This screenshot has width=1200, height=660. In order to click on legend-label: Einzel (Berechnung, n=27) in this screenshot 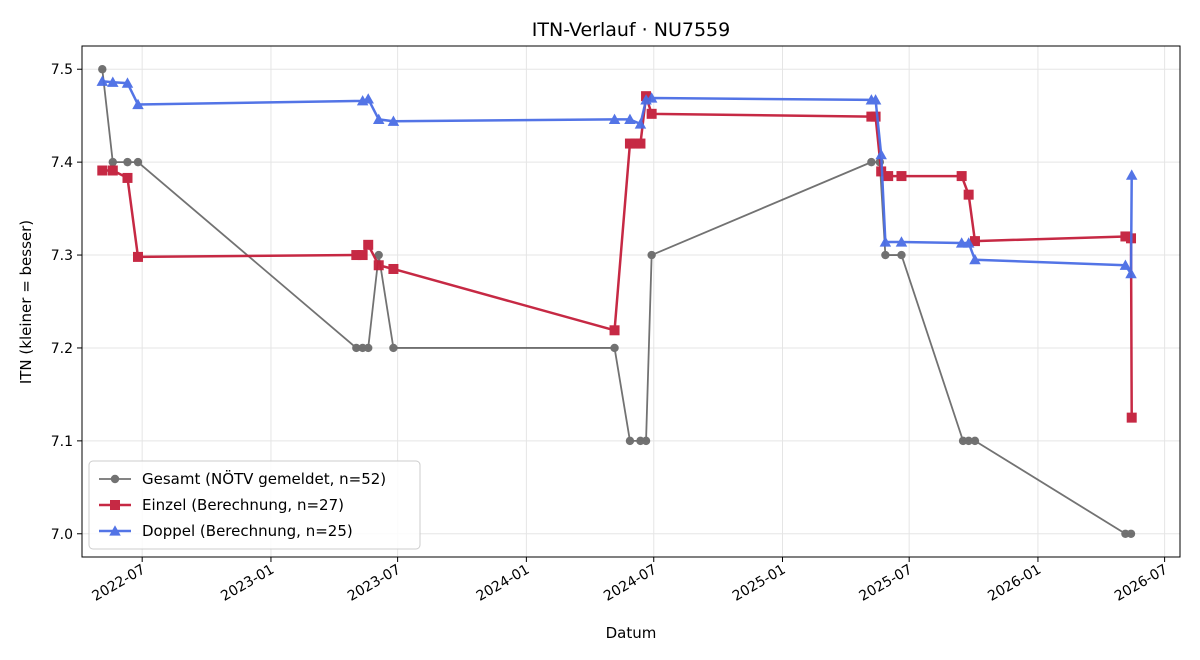, I will do `click(243, 505)`.